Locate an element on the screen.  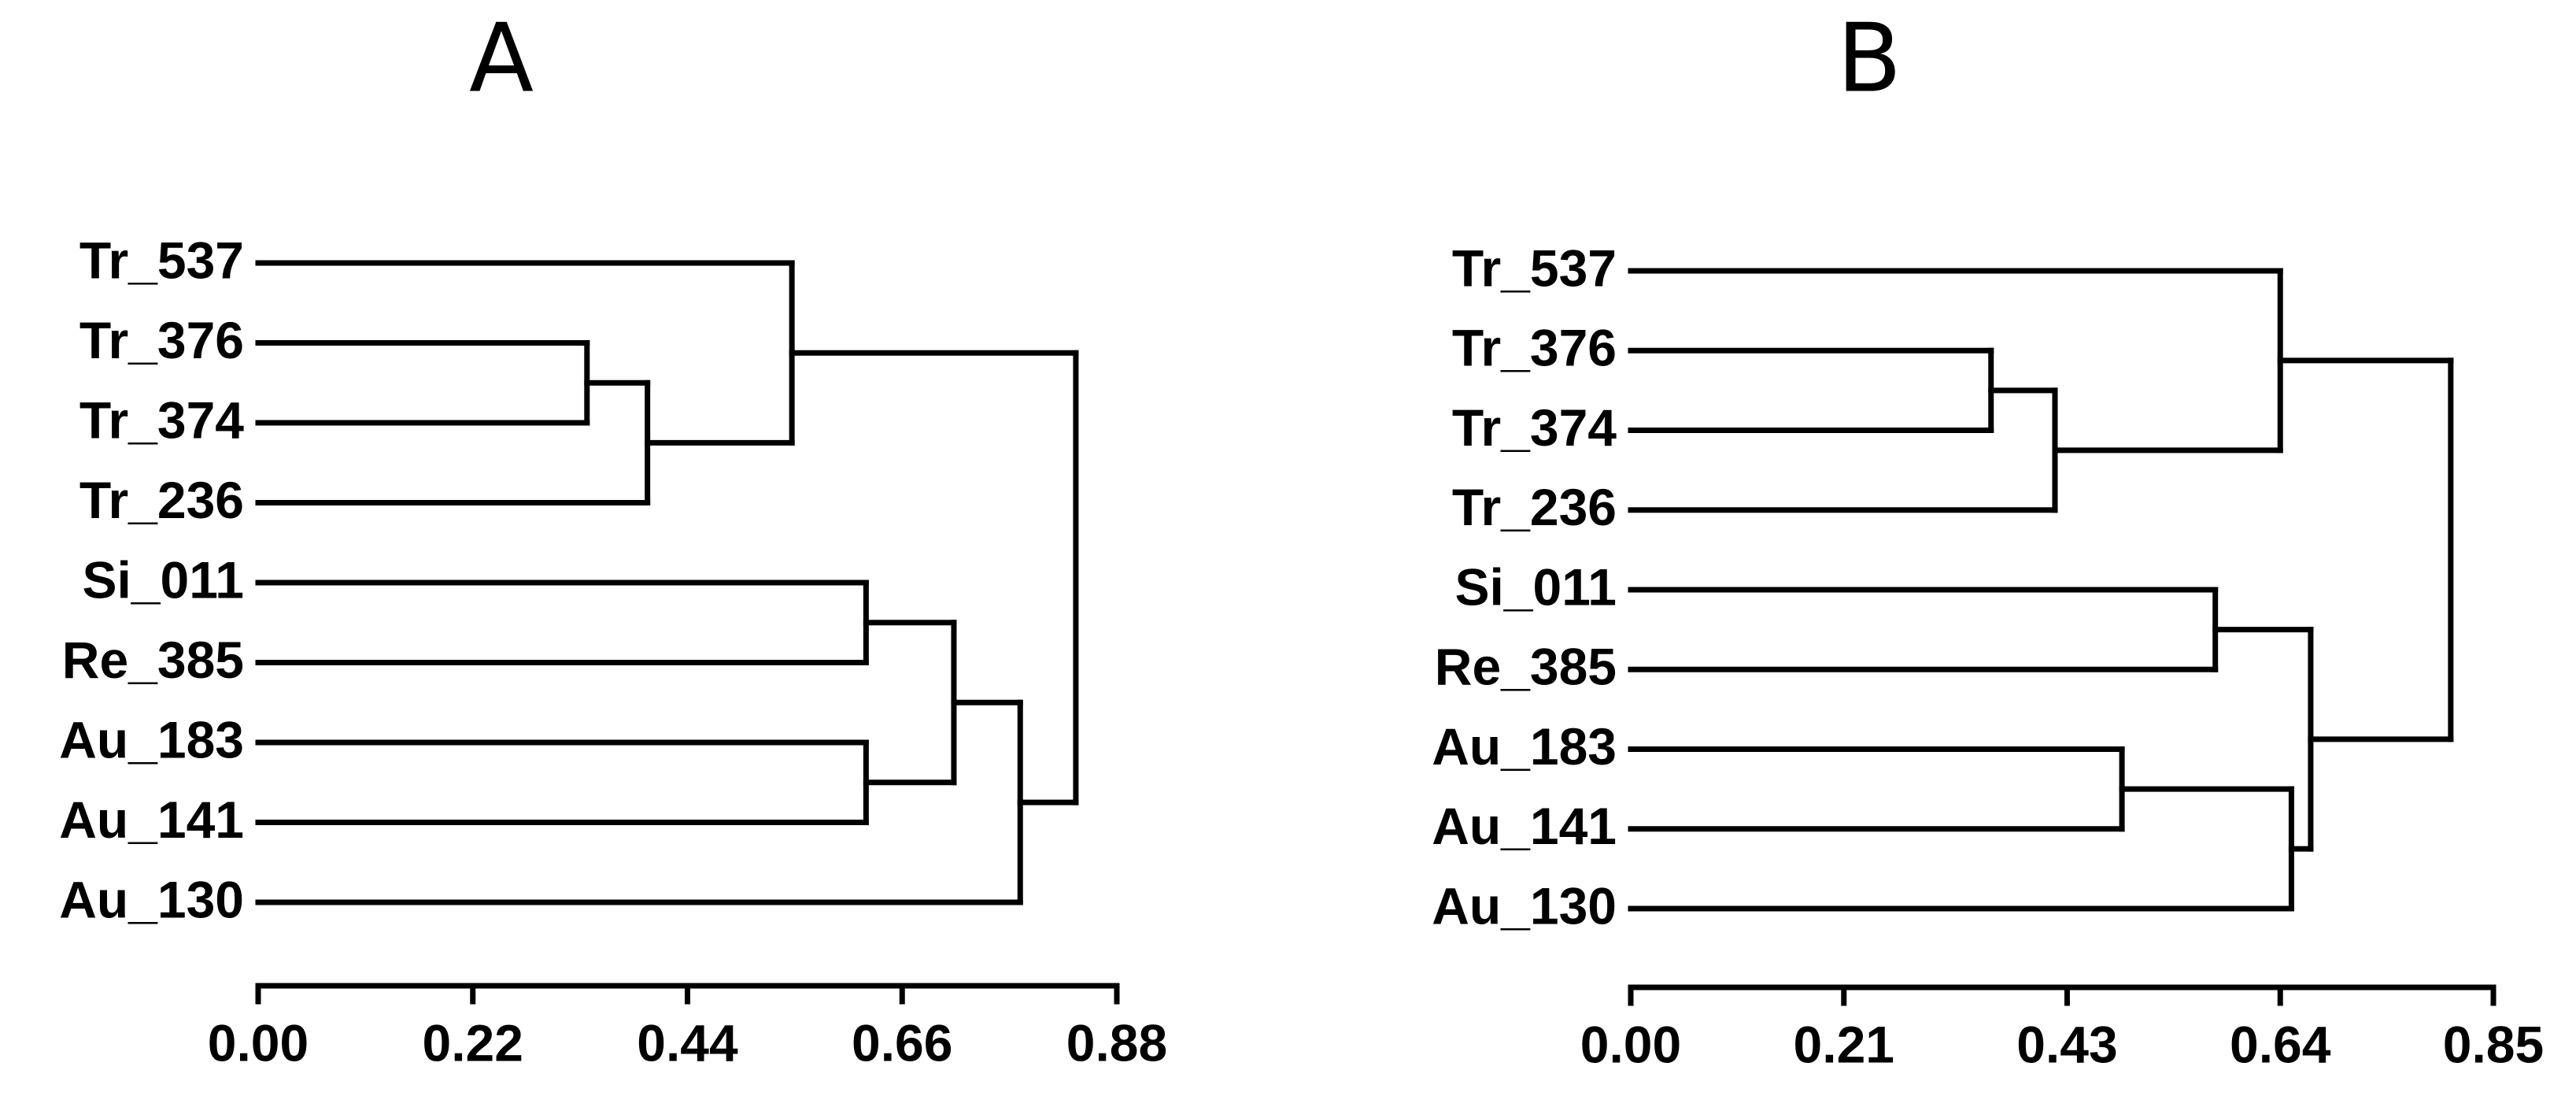
x-tick-label: 0.64 is located at coordinates (2280, 1044).